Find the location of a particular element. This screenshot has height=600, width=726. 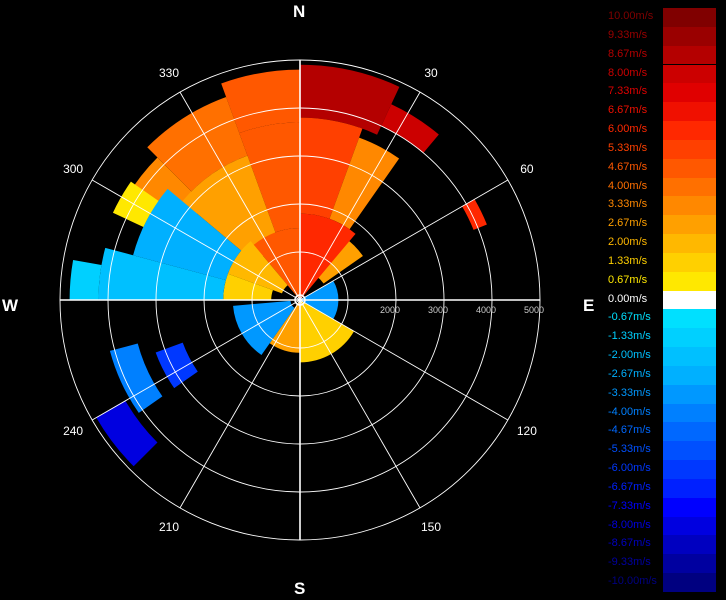

legend-label: -3.33m/s is located at coordinates (629, 392).